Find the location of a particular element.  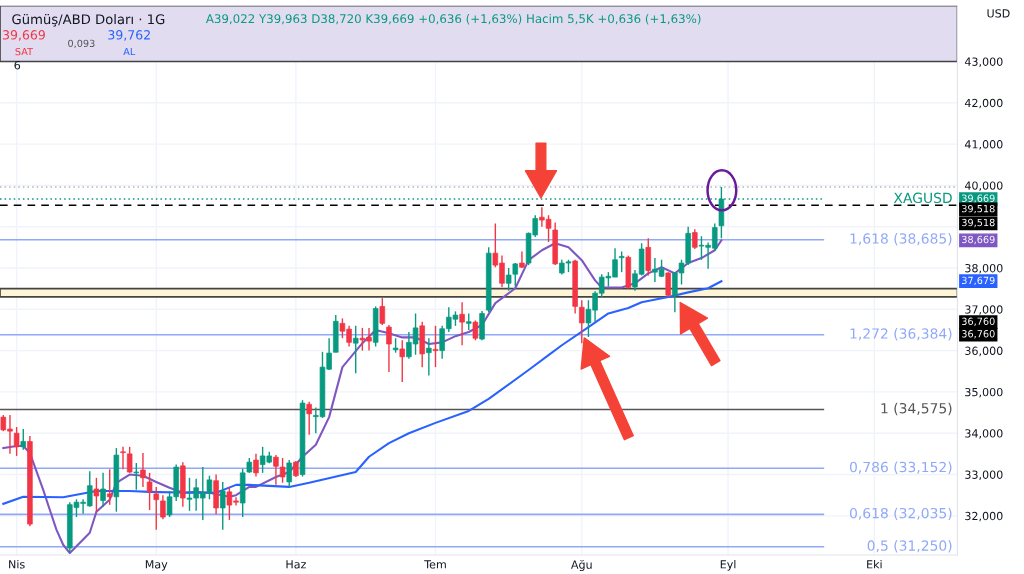

y-tick-label: 43,000 is located at coordinates (983, 62).